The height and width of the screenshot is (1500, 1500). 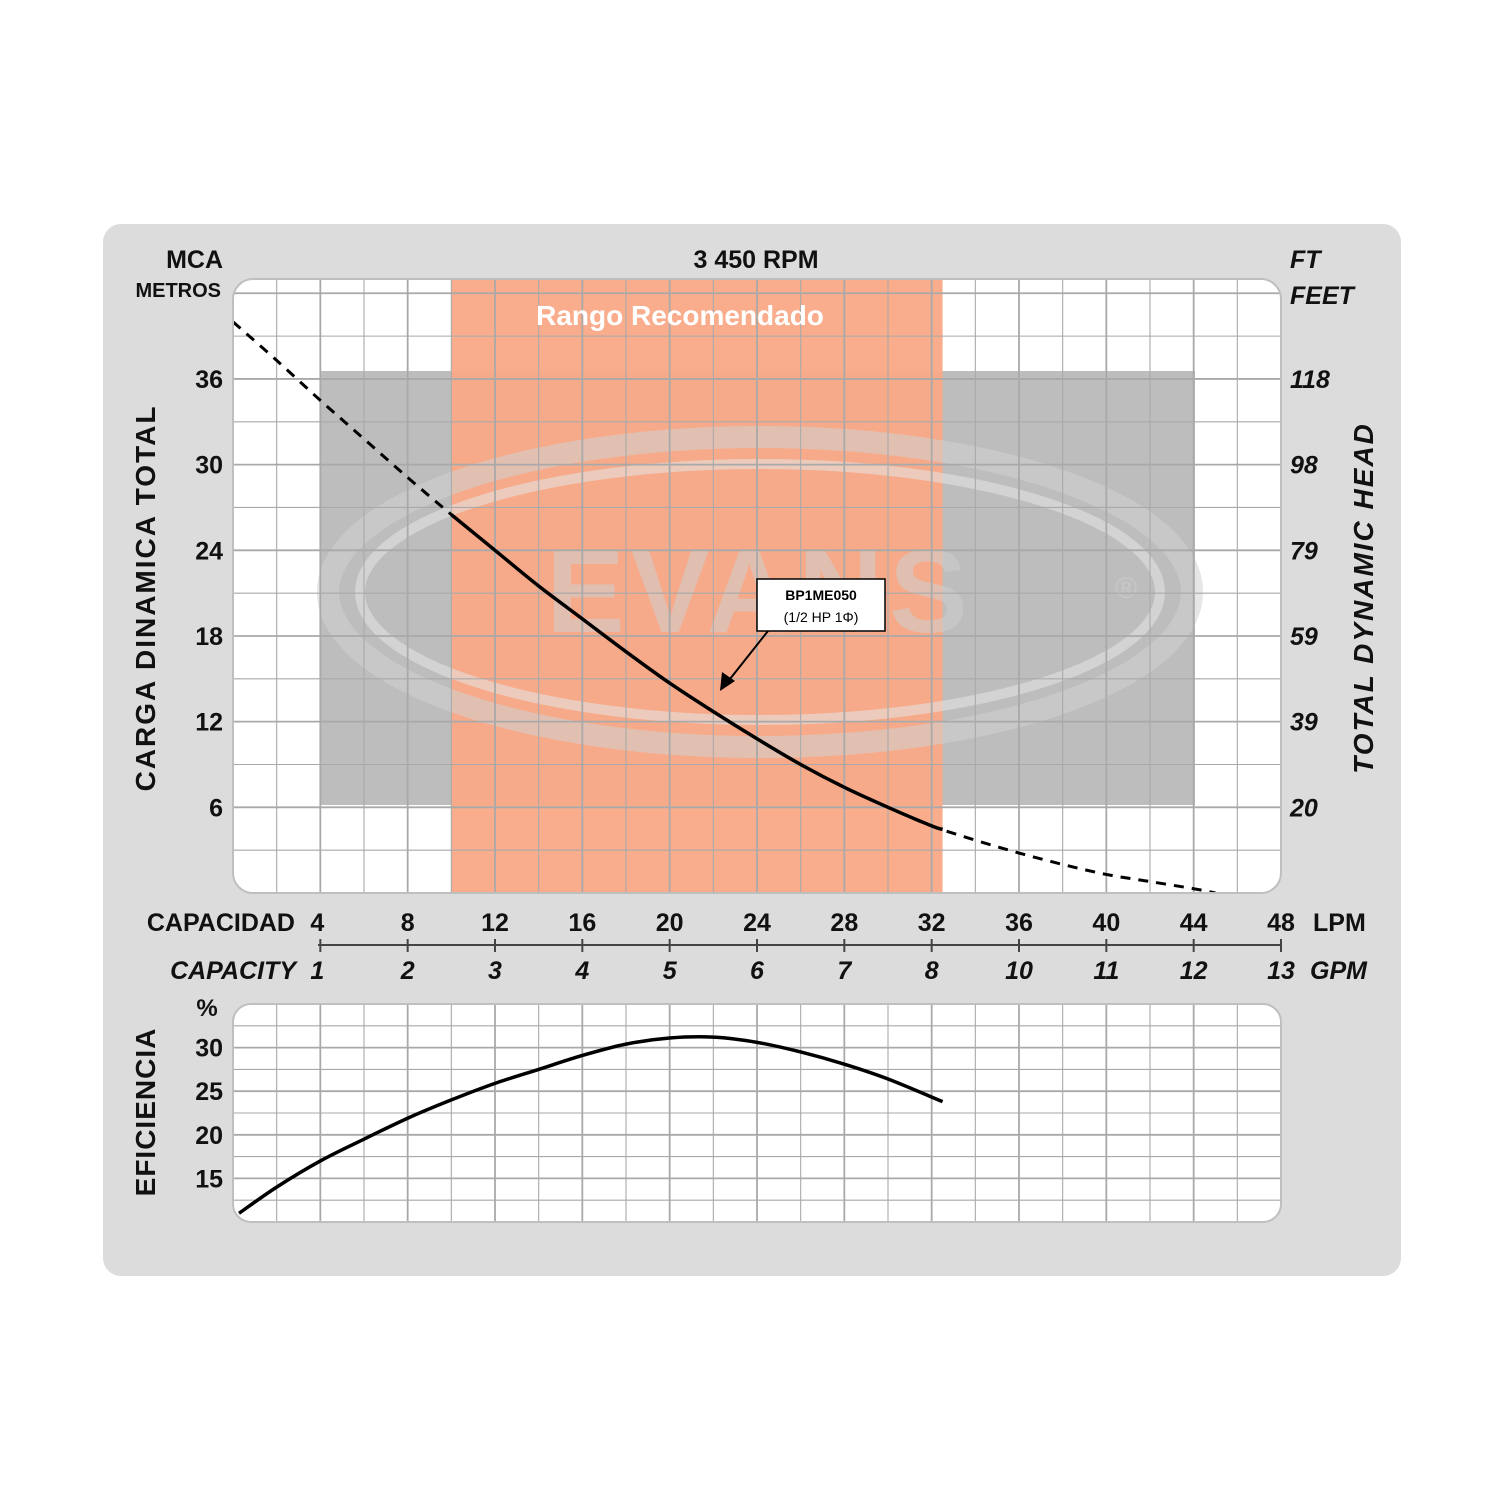 What do you see at coordinates (1126, 588) in the screenshot?
I see `watermark-registered: ®` at bounding box center [1126, 588].